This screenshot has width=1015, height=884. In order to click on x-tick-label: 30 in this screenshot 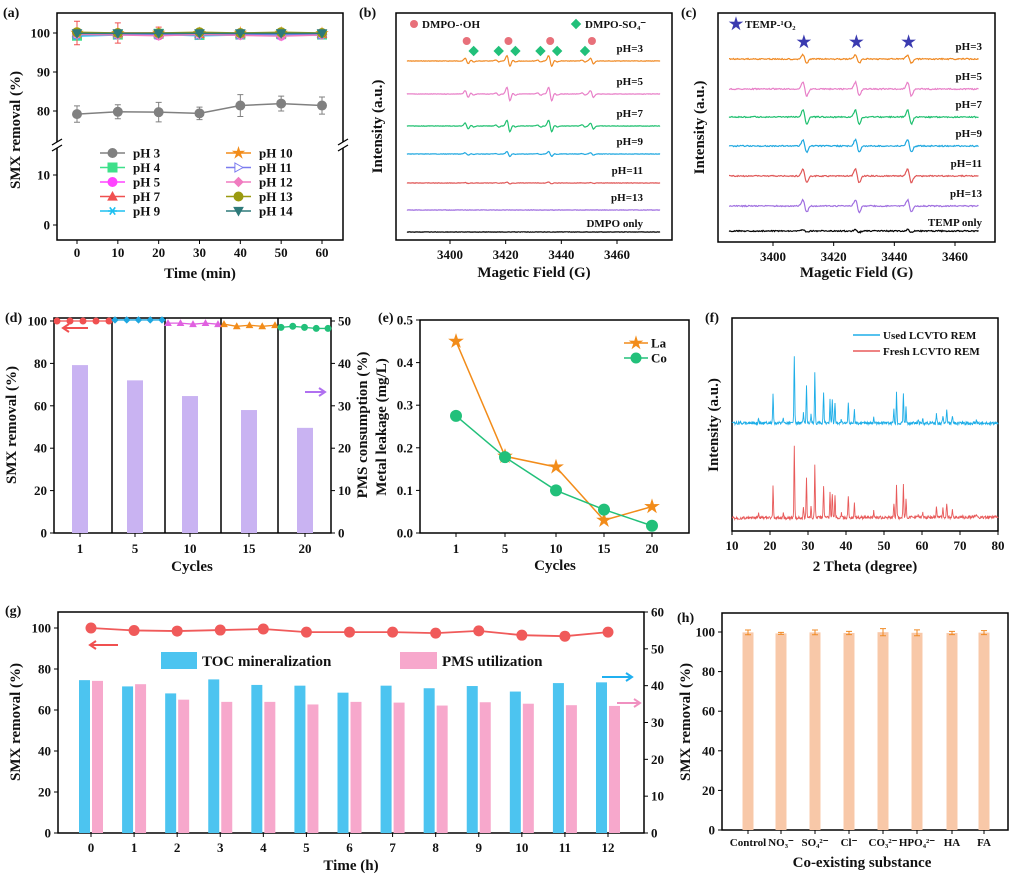, I will do `click(199, 252)`.